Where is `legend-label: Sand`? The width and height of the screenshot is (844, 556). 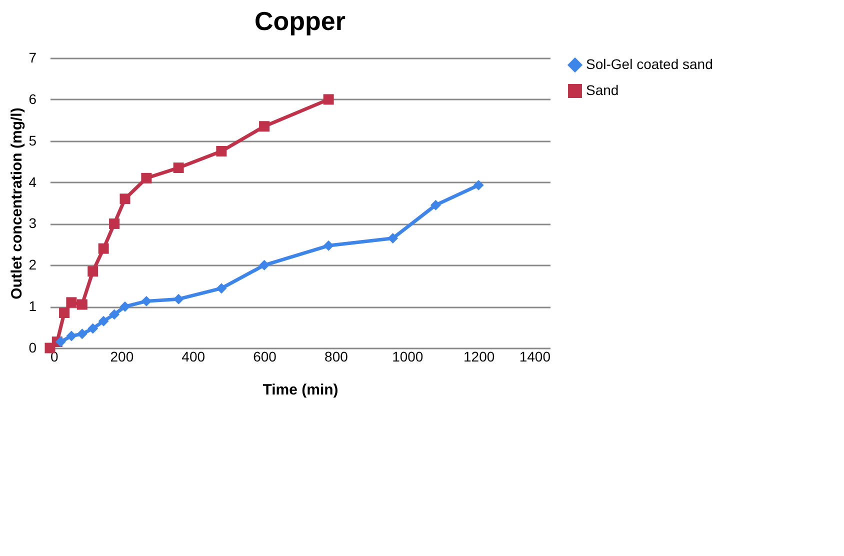
legend-label: Sand is located at coordinates (602, 90).